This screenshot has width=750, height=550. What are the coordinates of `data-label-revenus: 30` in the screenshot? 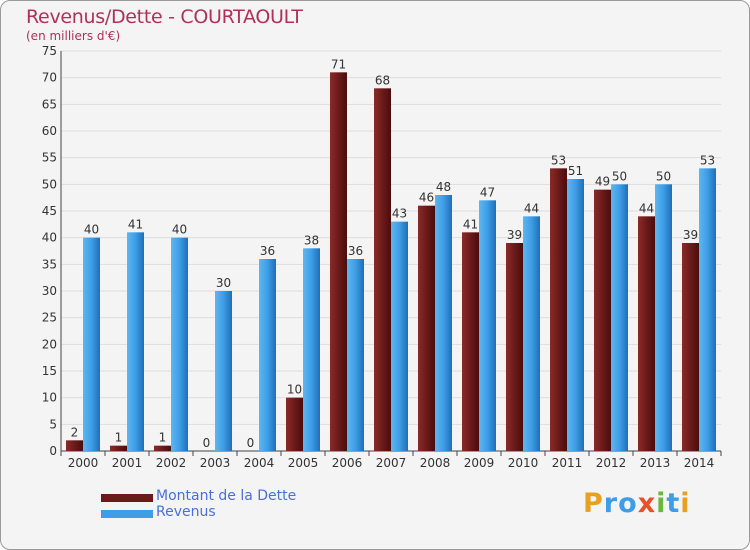 It's located at (223, 283).